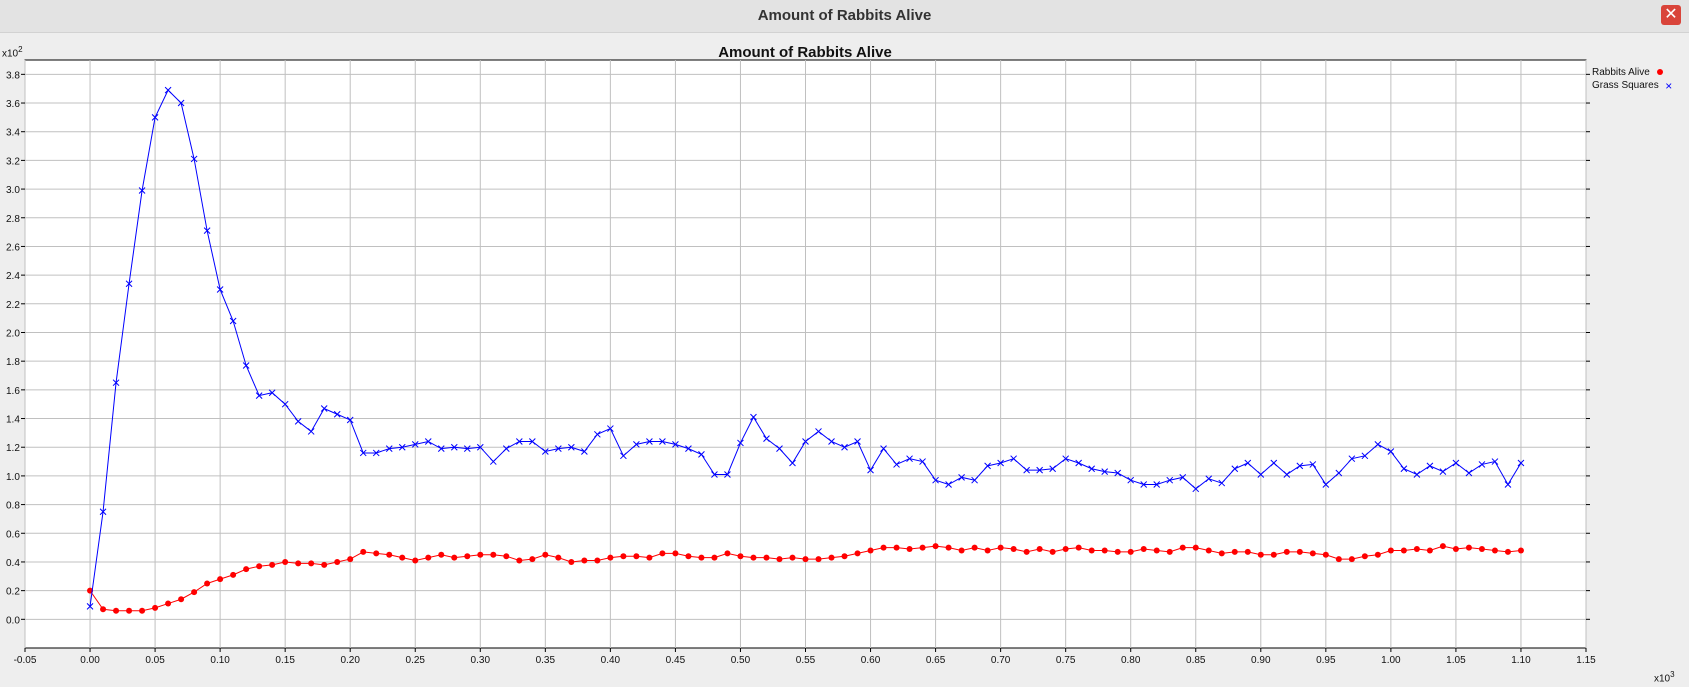  What do you see at coordinates (285, 660) in the screenshot?
I see `x-tick-label: 0.15` at bounding box center [285, 660].